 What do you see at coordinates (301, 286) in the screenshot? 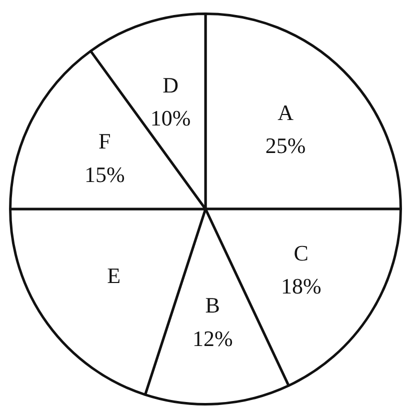
I see `data-label: 18%` at bounding box center [301, 286].